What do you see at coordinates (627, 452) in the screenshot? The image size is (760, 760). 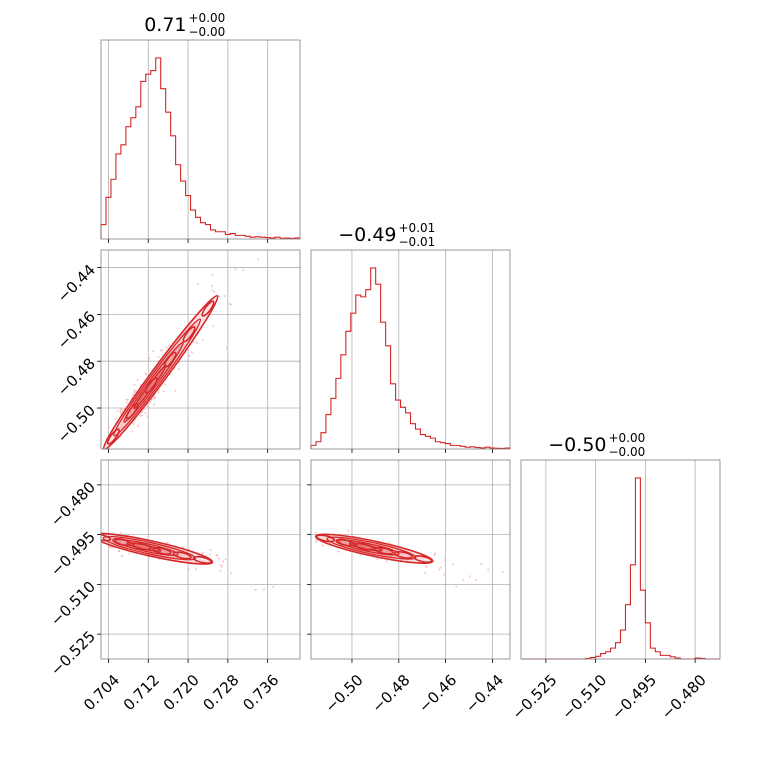 I see `title-lower-error: −0.00` at bounding box center [627, 452].